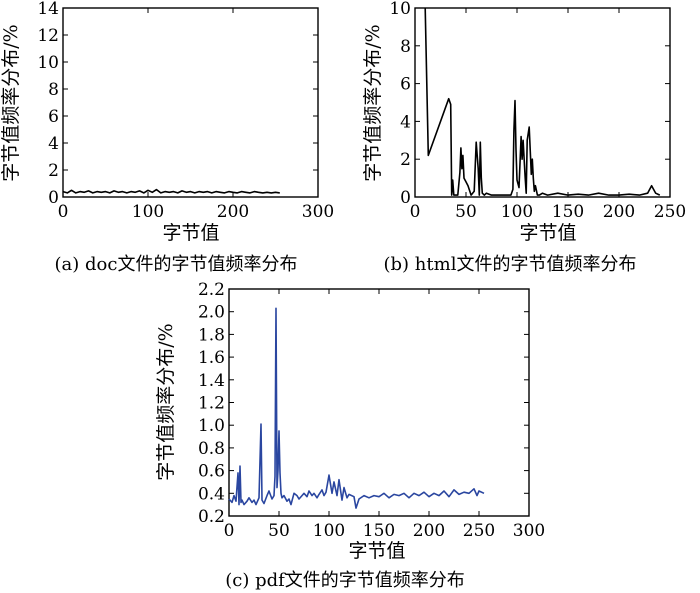  I want to click on y-tick-label: 12, so click(48, 36).